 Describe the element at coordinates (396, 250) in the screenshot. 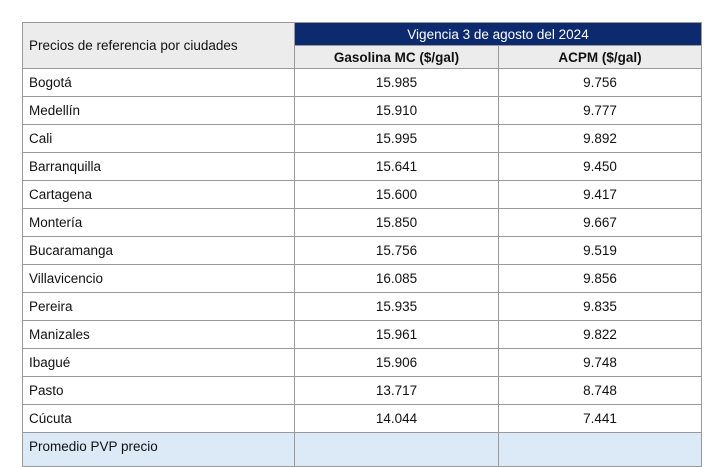

I see `price-cell: 15.756` at that location.